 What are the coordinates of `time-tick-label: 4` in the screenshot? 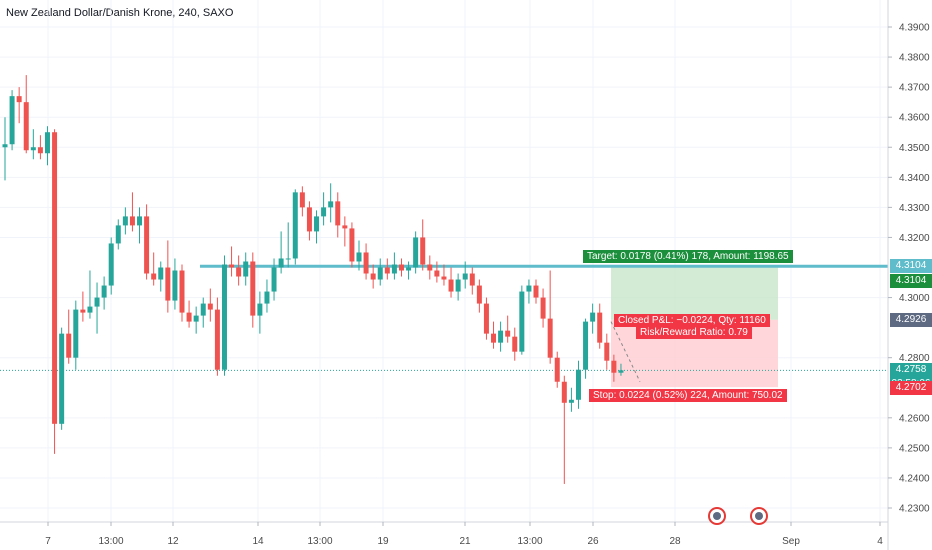 It's located at (880, 541).